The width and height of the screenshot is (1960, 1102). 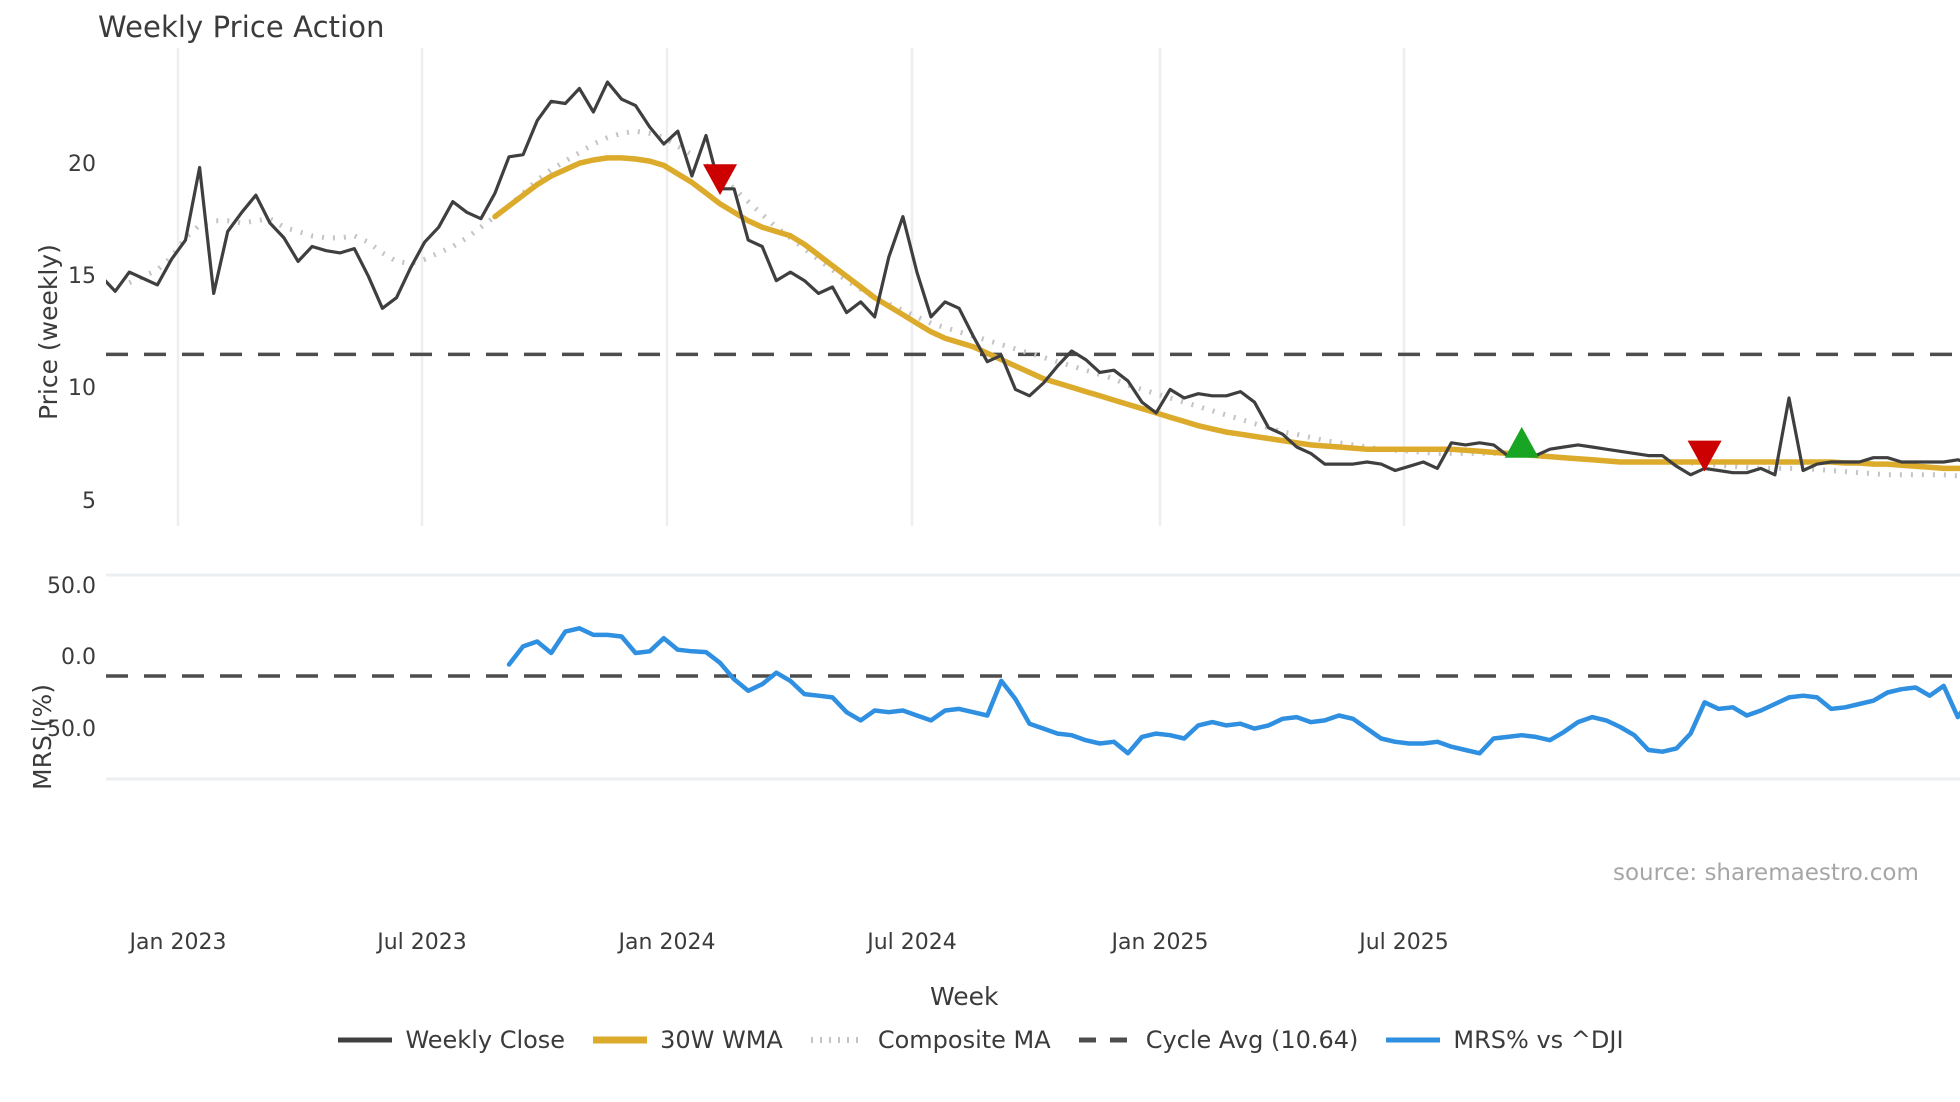 What do you see at coordinates (82, 388) in the screenshot?
I see `price-ytick-10: 10` at bounding box center [82, 388].